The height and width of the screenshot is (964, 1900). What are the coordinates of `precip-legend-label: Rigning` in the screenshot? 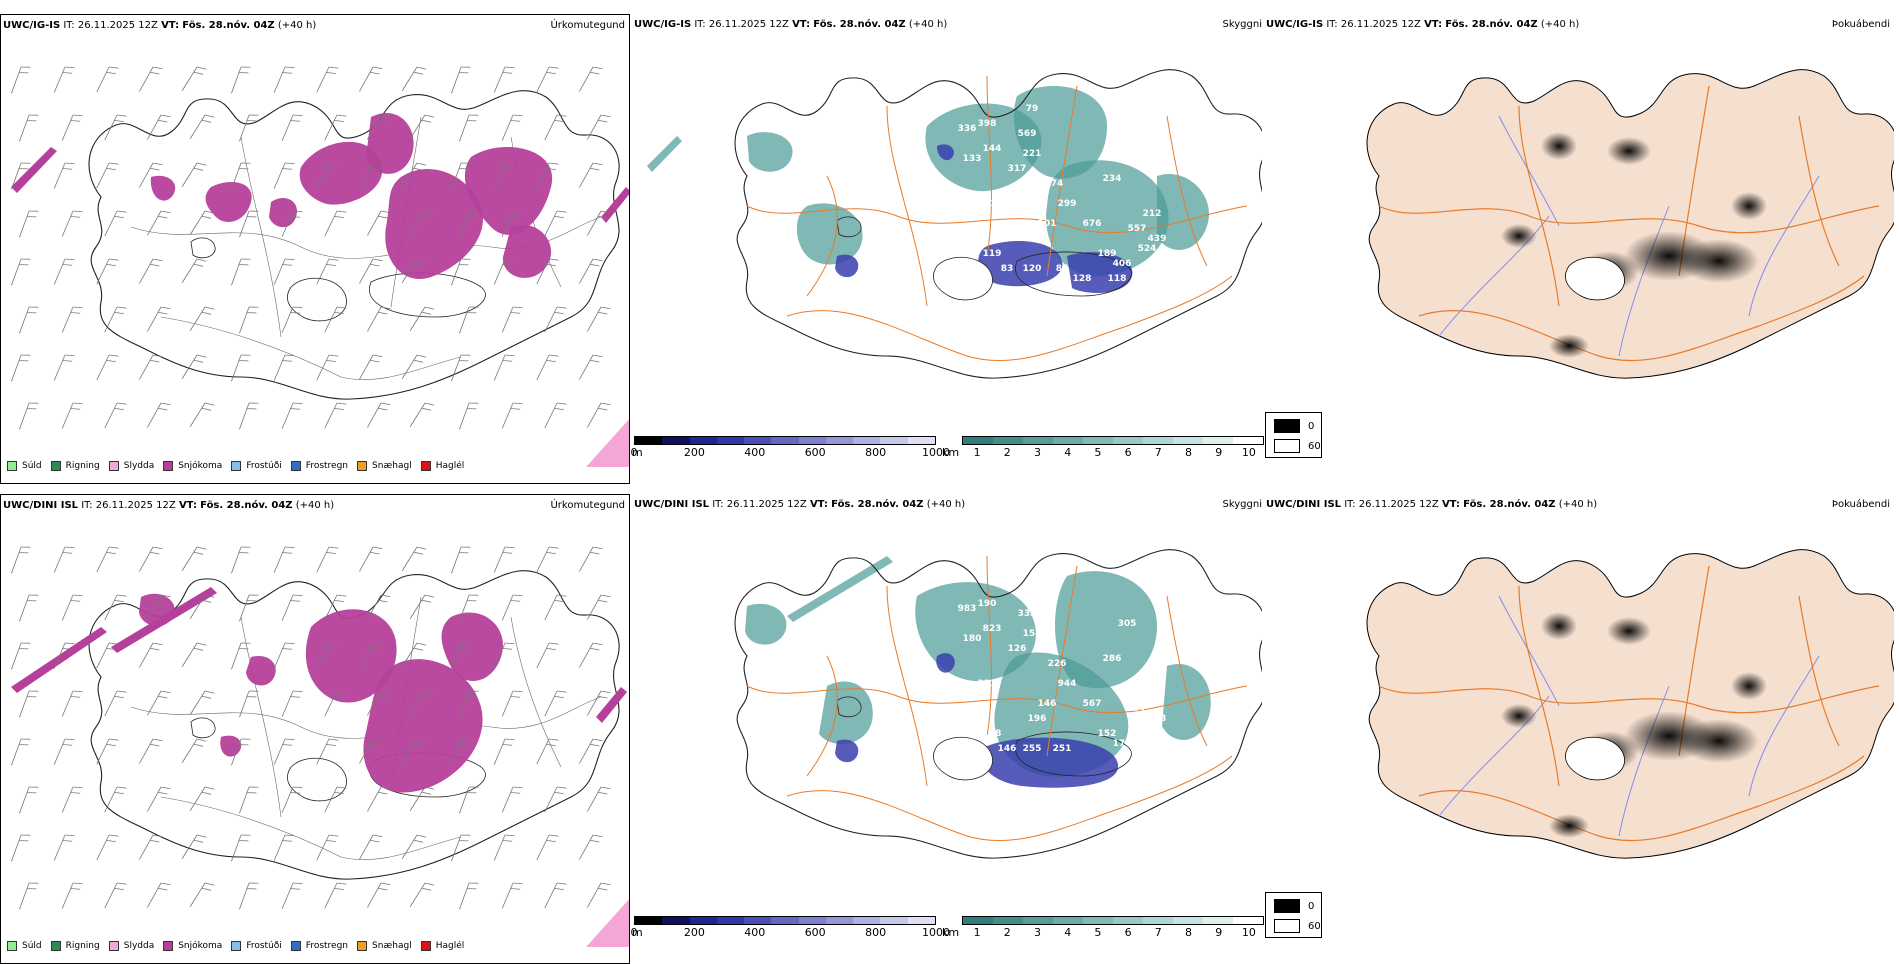 It's located at (82, 946).